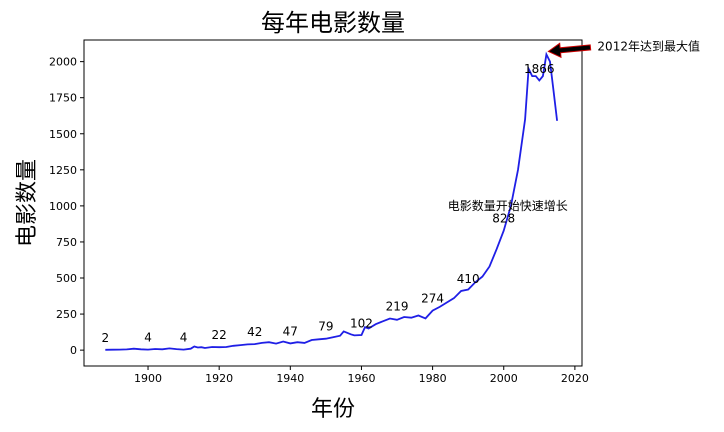  What do you see at coordinates (219, 335) in the screenshot?
I see `point-label: 22` at bounding box center [219, 335].